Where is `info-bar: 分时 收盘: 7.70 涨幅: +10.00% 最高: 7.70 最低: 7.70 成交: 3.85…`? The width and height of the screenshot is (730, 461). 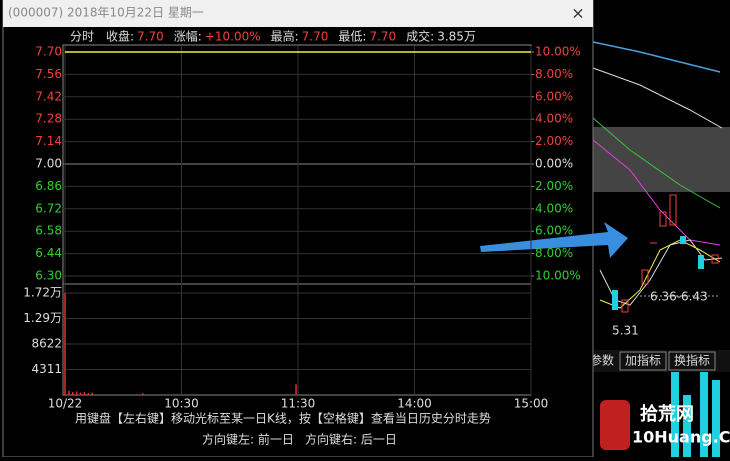
info-bar: 分时 收盘: 7.70 涨幅: +10.00% 最高: 7.70 最低: 7.70 成交: 3.85… is located at coordinates (273, 36).